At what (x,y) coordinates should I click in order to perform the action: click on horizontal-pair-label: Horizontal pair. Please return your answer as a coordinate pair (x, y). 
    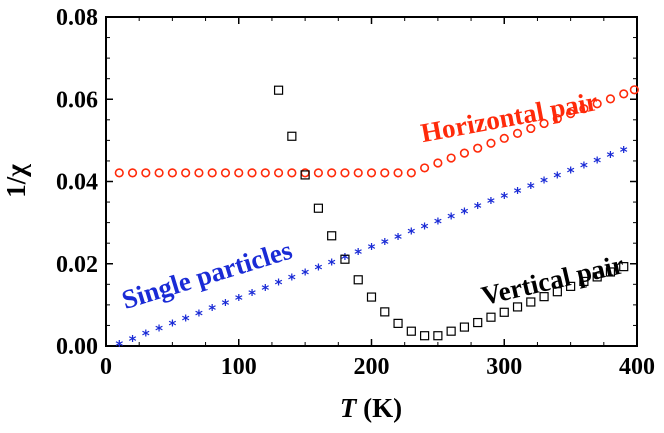
    Looking at the image, I should click on (509, 117).